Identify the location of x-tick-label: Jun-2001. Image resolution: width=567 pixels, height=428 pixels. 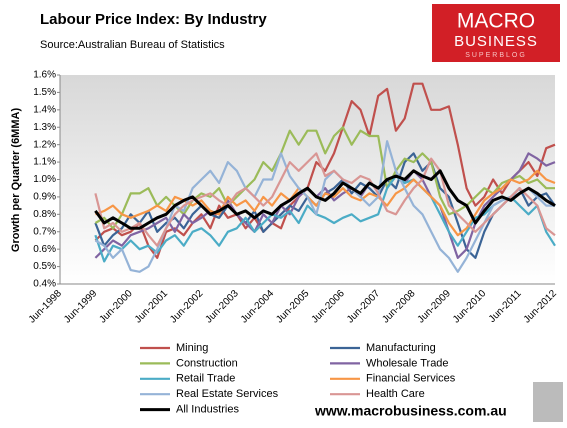
(152, 307).